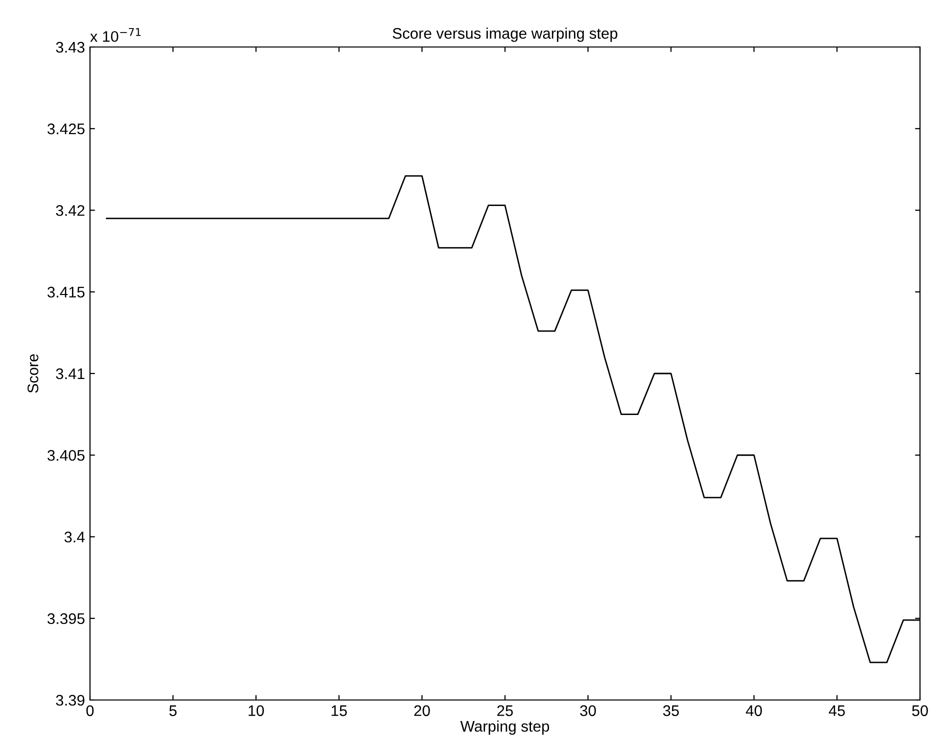 Image resolution: width=938 pixels, height=754 pixels. I want to click on x-tick-label: 10, so click(256, 710).